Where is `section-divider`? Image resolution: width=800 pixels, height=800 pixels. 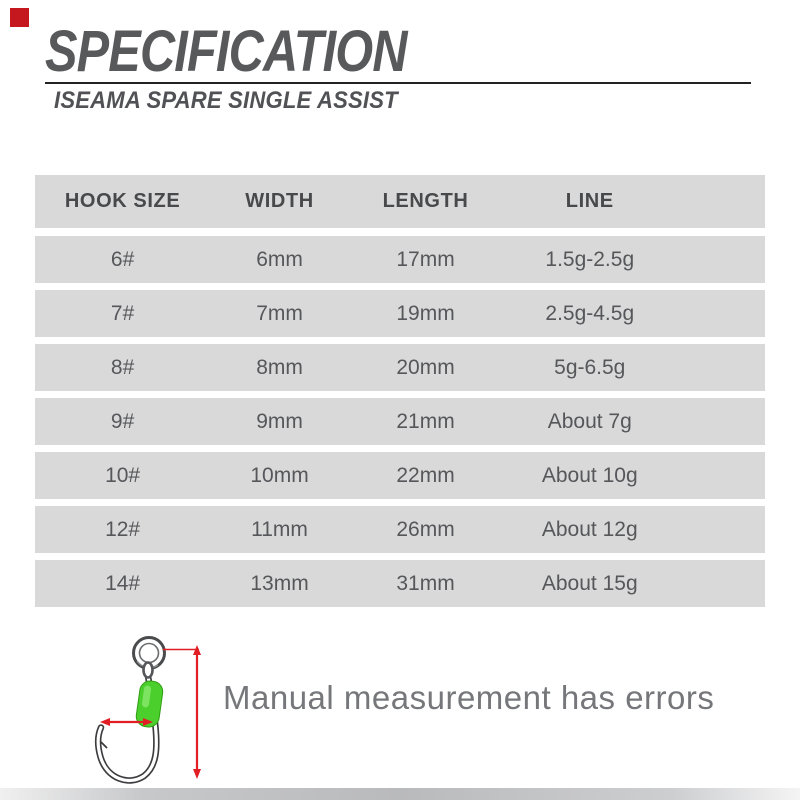 section-divider is located at coordinates (400, 794).